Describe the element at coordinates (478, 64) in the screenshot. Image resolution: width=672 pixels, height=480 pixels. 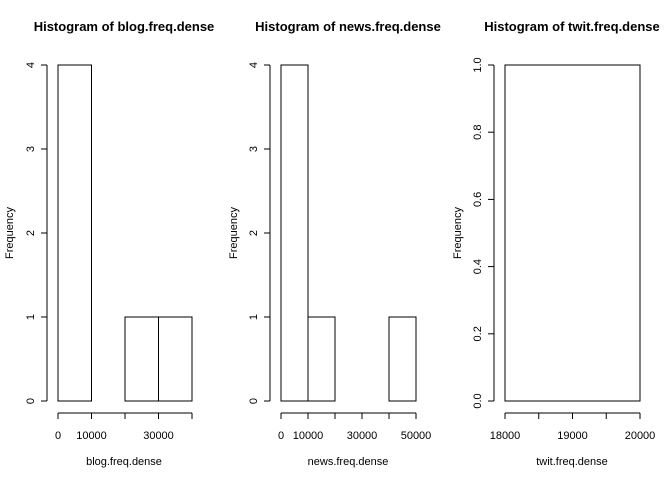
I see `y-tick-label: 1.0` at that location.